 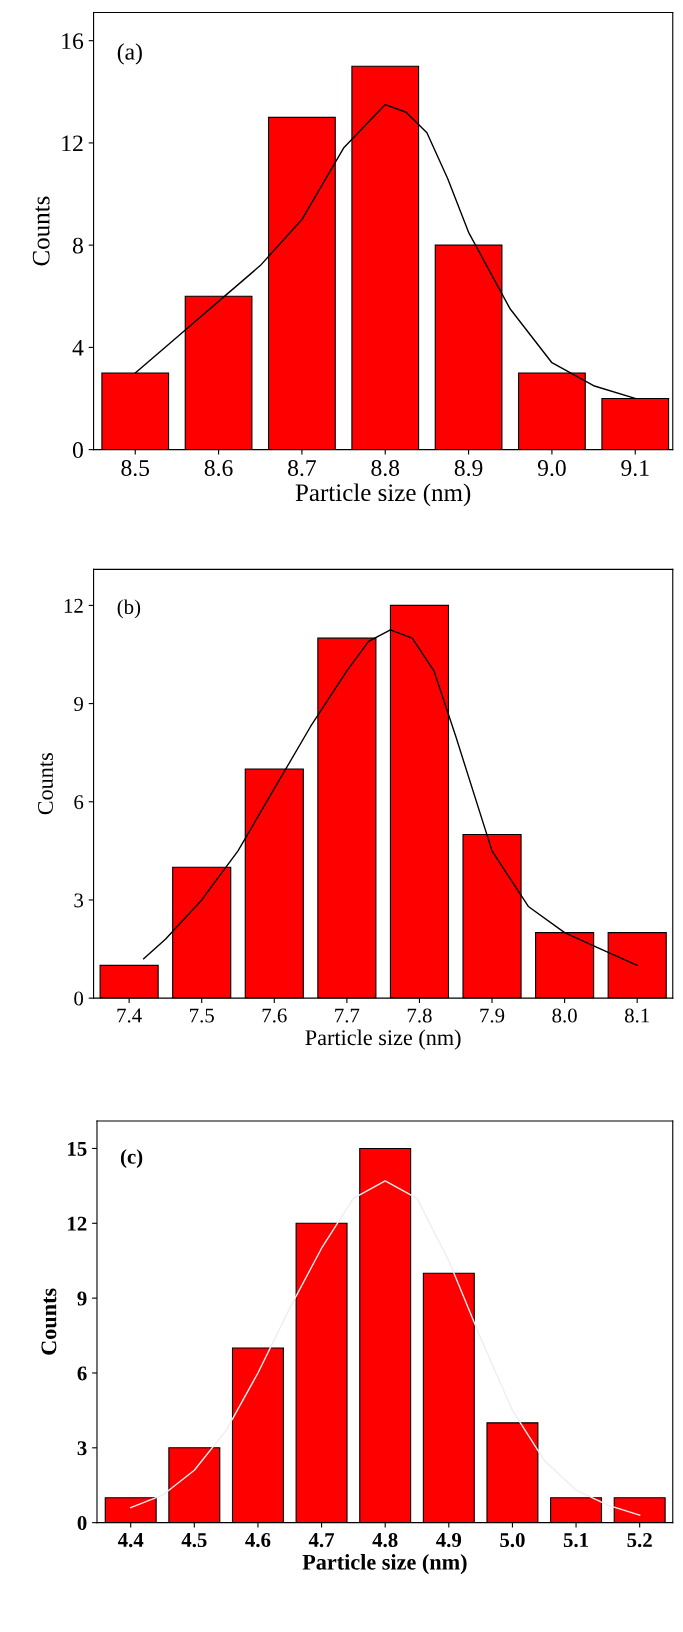 What do you see at coordinates (347, 1015) in the screenshot?
I see `x-tick-label: 7.7` at bounding box center [347, 1015].